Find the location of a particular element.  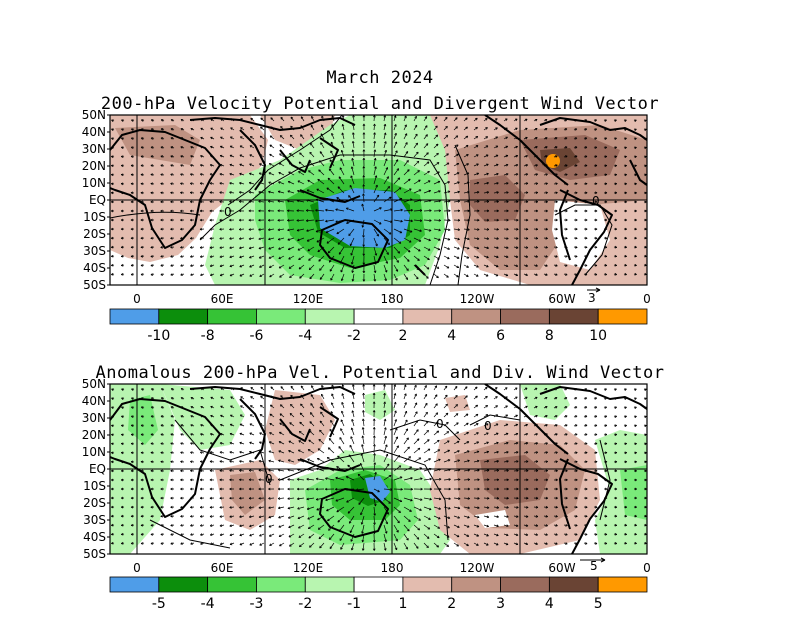

colorbar-label: 8 is located at coordinates (549, 336).